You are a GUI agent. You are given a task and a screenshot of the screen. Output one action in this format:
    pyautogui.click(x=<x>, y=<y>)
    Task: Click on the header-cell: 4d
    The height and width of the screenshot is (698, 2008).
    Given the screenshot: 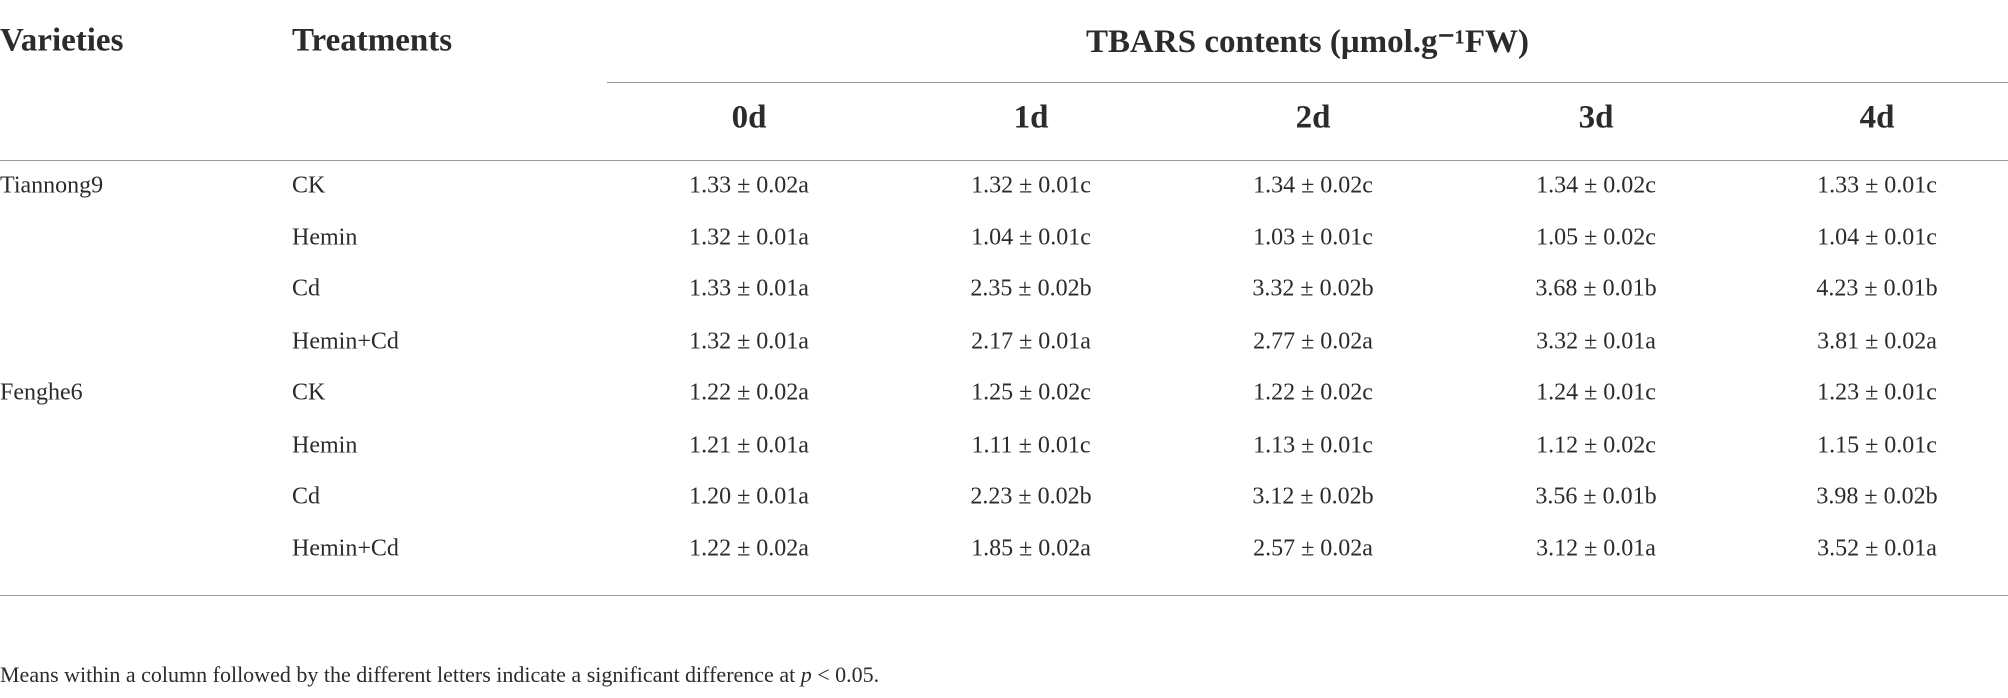 What is the action you would take?
    pyautogui.click(x=1877, y=117)
    